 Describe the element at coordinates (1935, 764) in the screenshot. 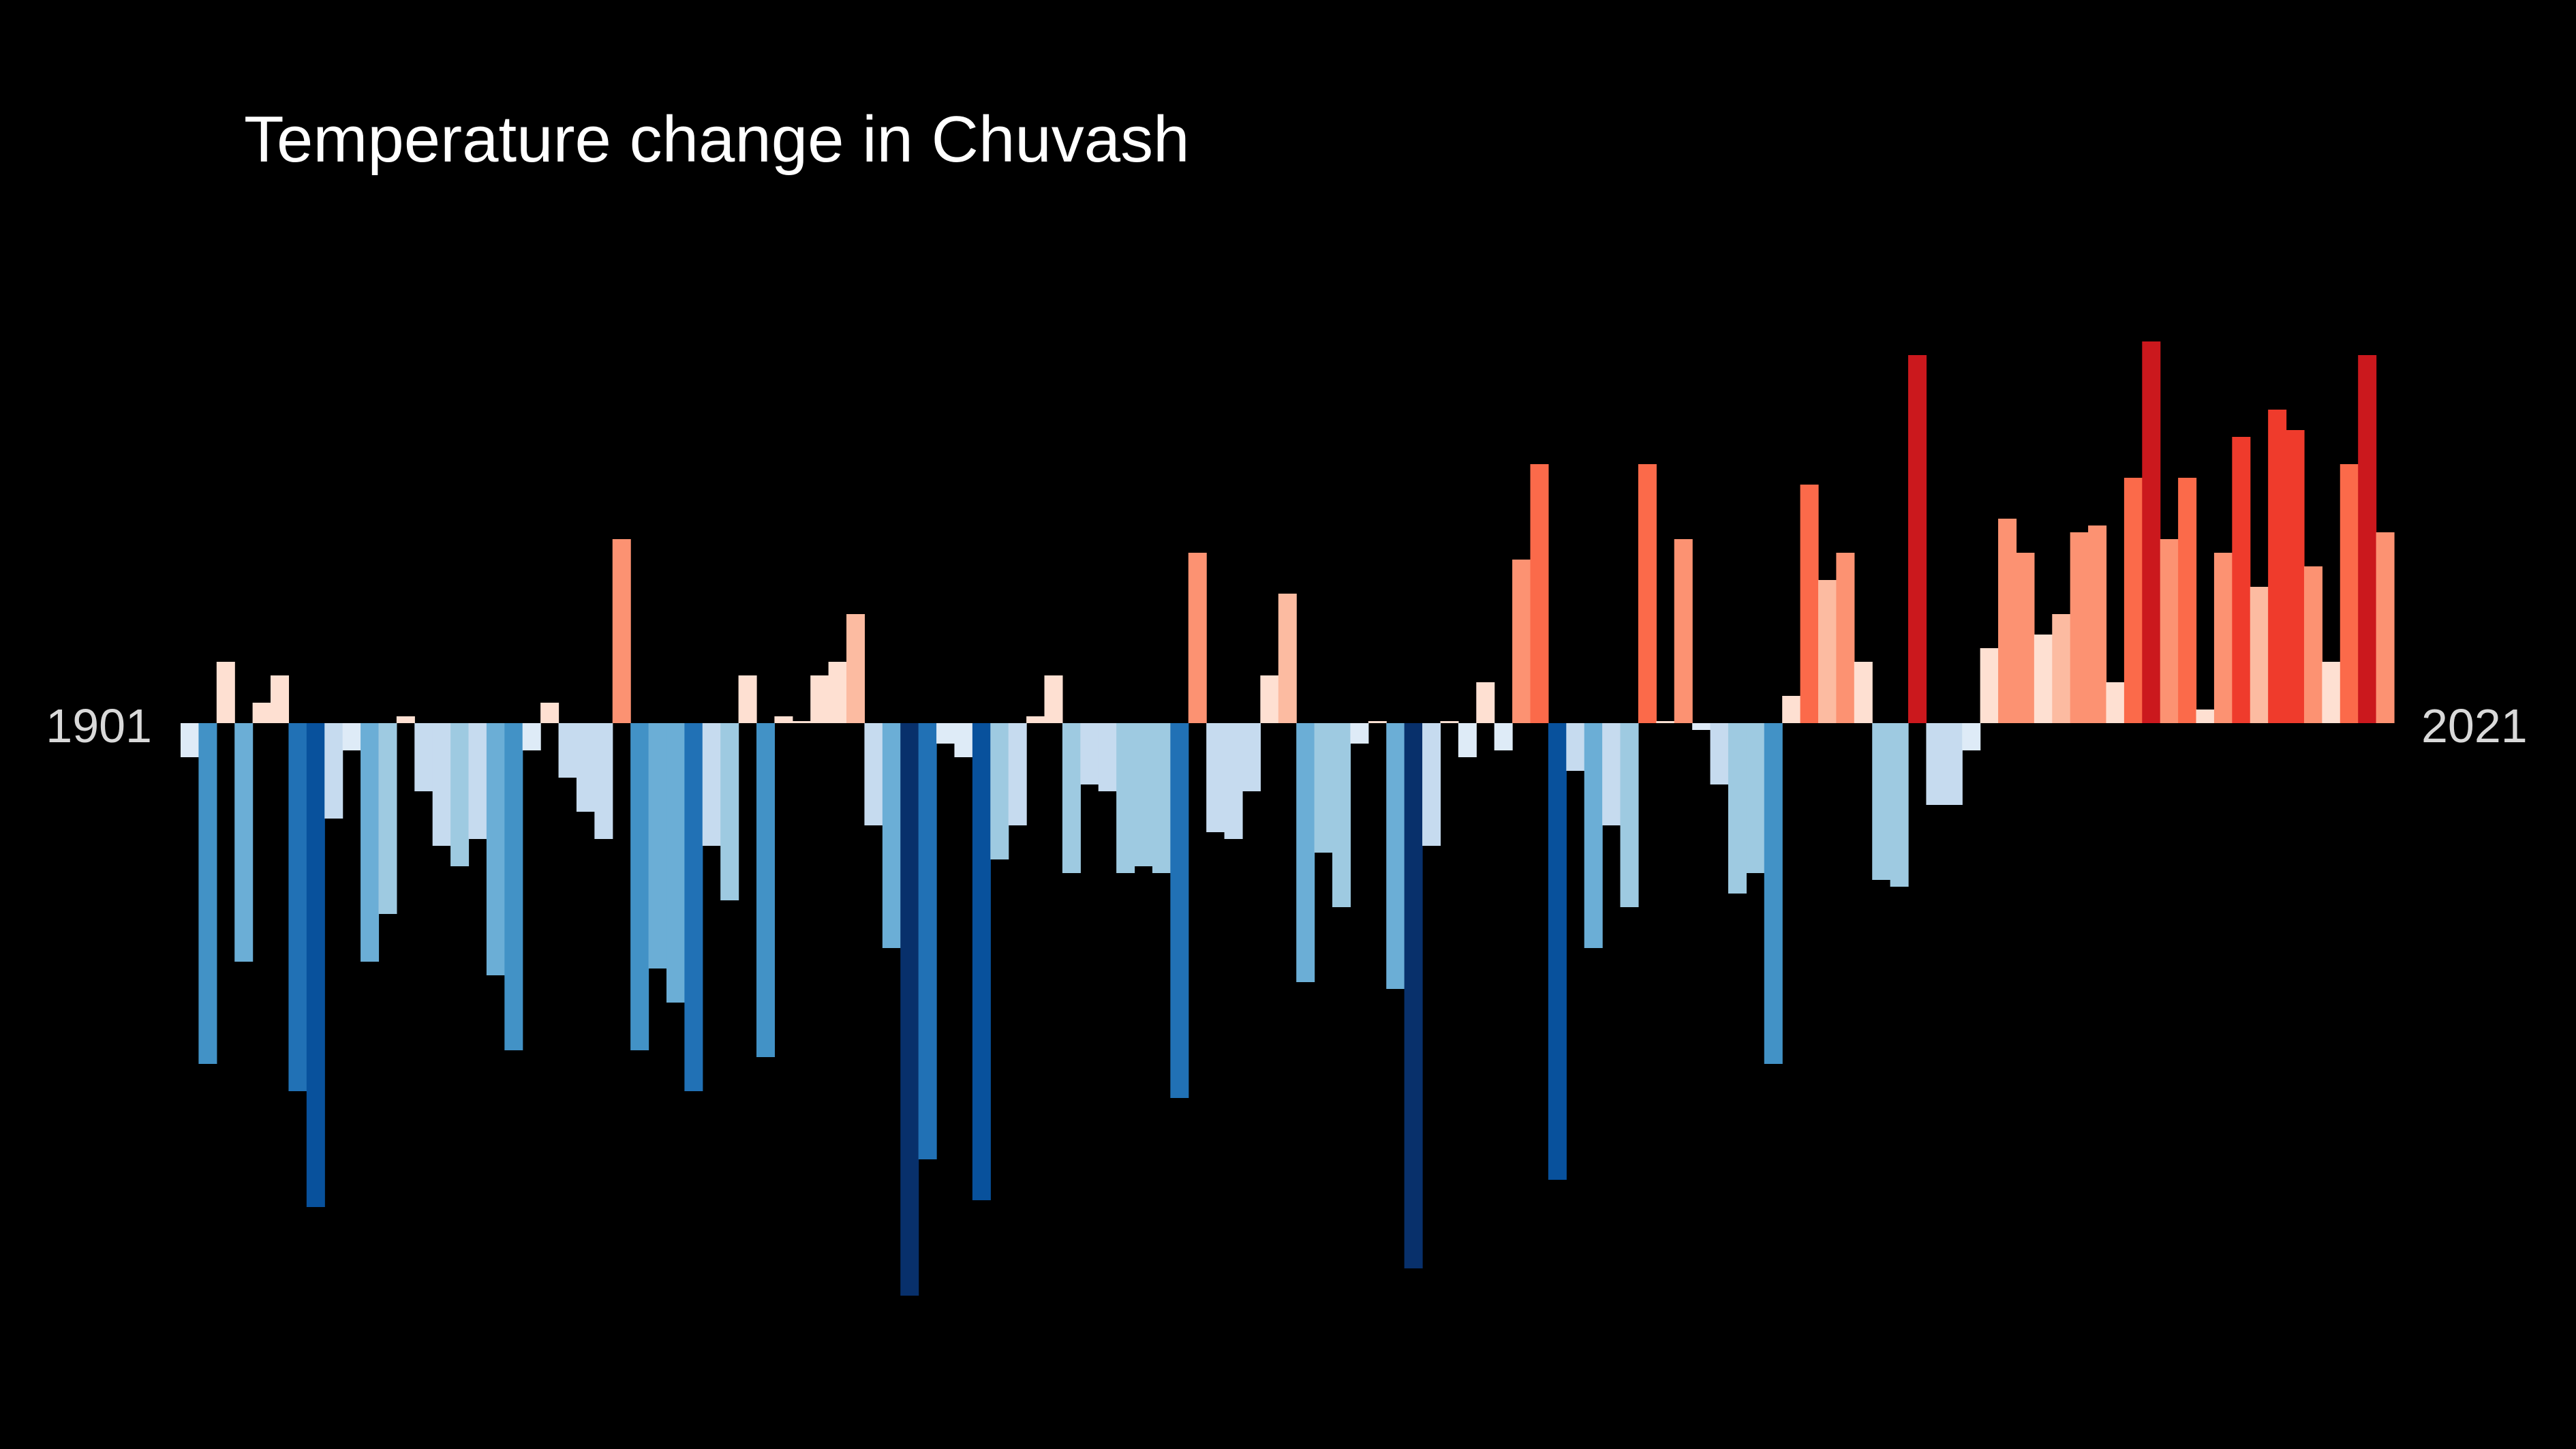

I see `bar-1998` at that location.